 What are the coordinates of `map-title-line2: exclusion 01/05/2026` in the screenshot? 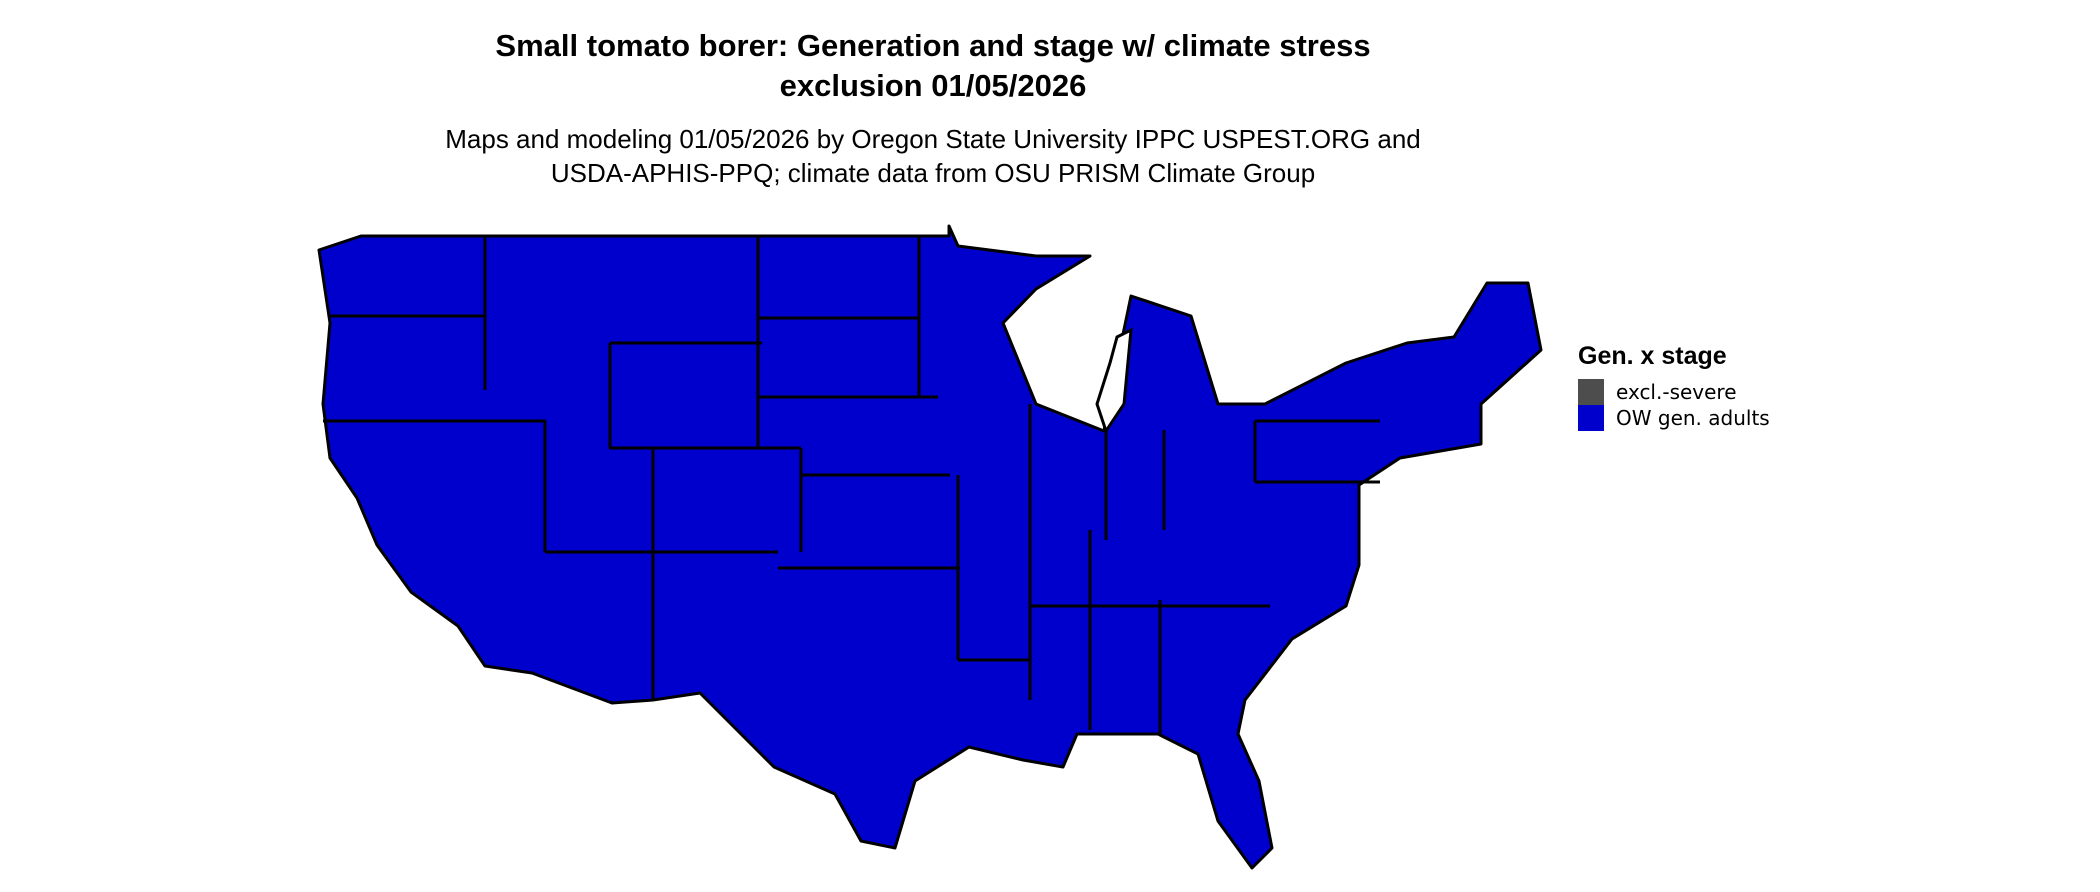 It's located at (933, 85).